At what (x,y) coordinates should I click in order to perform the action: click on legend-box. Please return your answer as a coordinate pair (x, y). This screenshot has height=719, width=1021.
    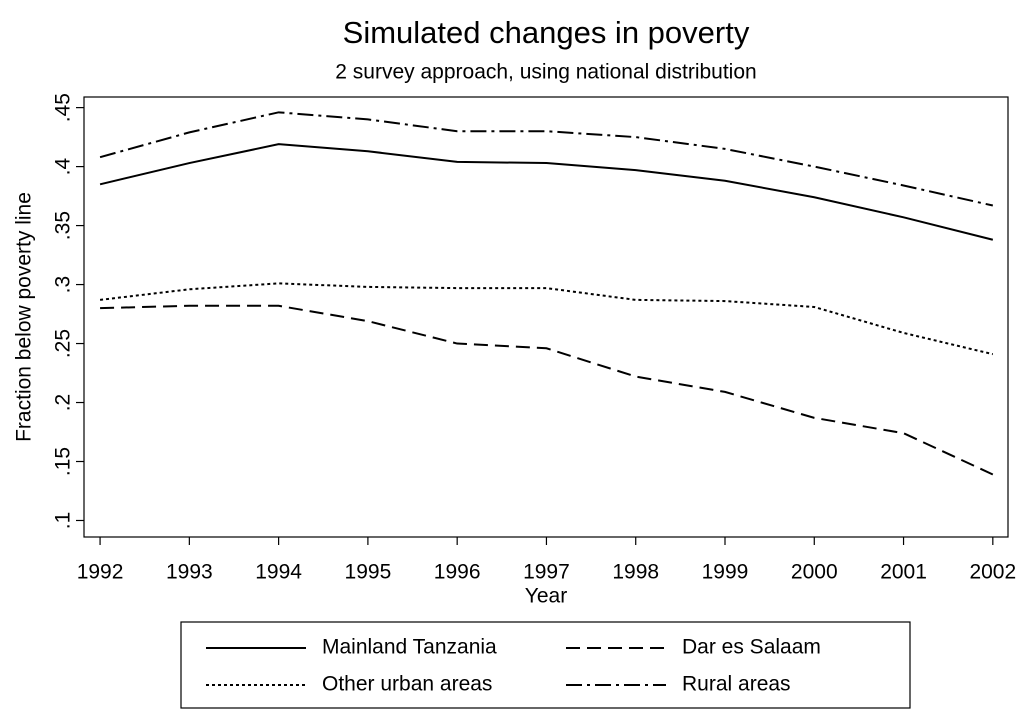
    Looking at the image, I should click on (545, 665).